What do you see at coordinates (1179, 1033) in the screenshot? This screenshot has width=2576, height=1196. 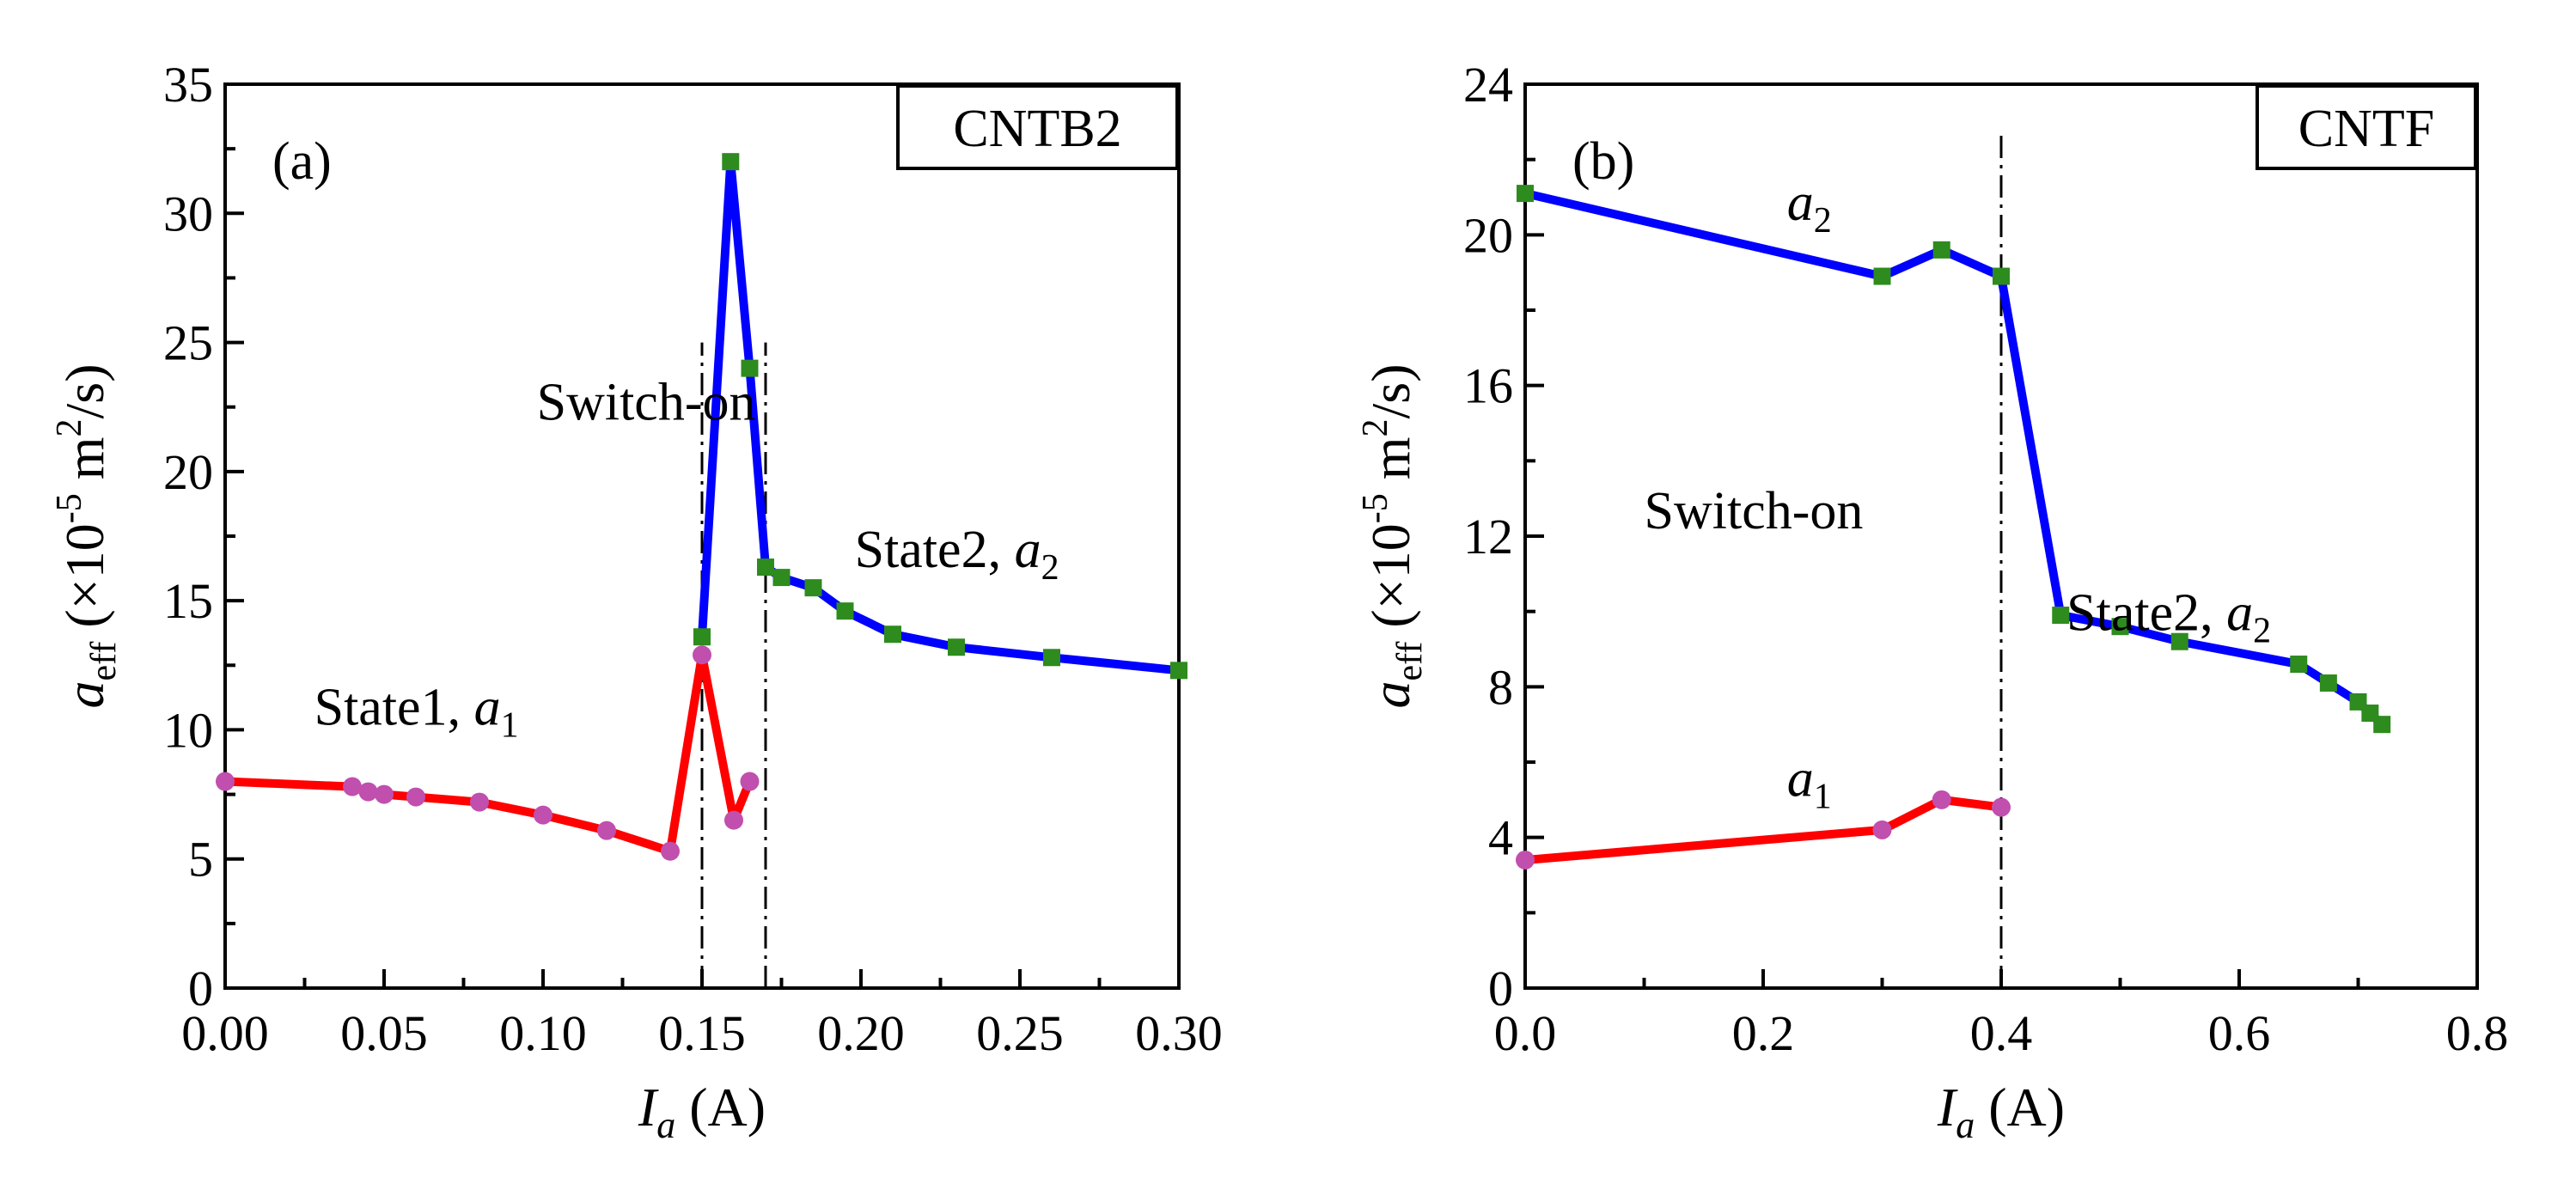 I see `x-tick-label: 0.30` at bounding box center [1179, 1033].